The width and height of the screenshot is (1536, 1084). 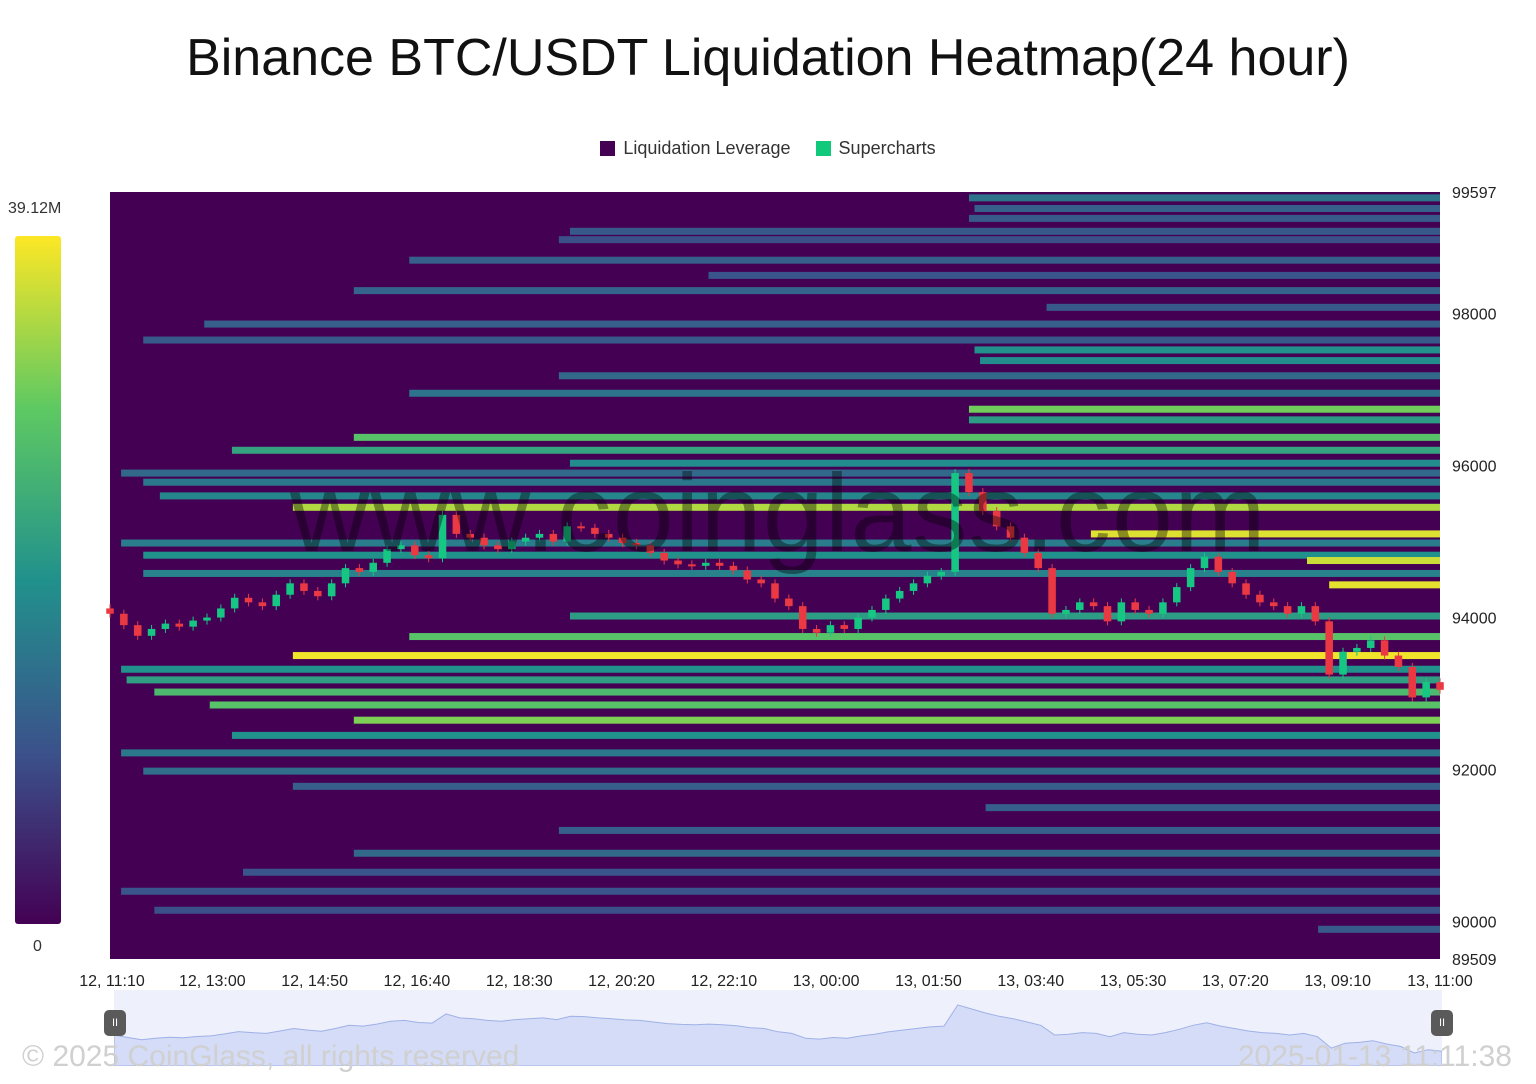 I want to click on x-tick-label: 12, 22:10, so click(x=723, y=981).